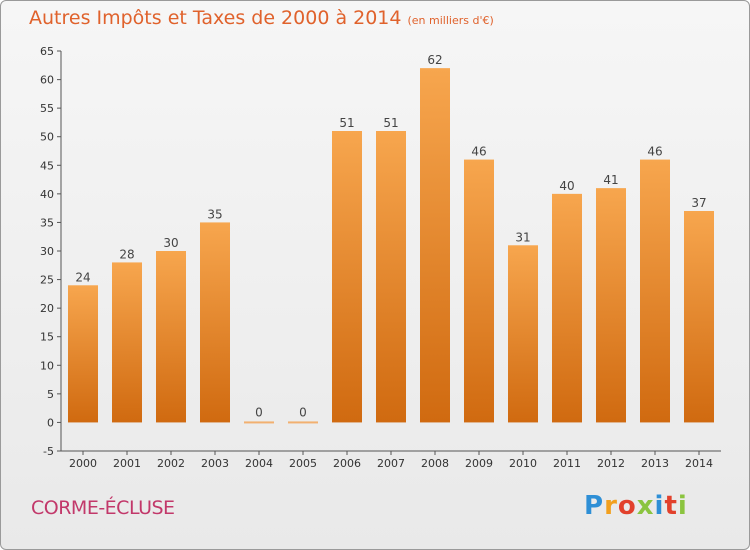 This screenshot has width=750, height=550. What do you see at coordinates (479, 463) in the screenshot?
I see `x-tick-label: 2009` at bounding box center [479, 463].